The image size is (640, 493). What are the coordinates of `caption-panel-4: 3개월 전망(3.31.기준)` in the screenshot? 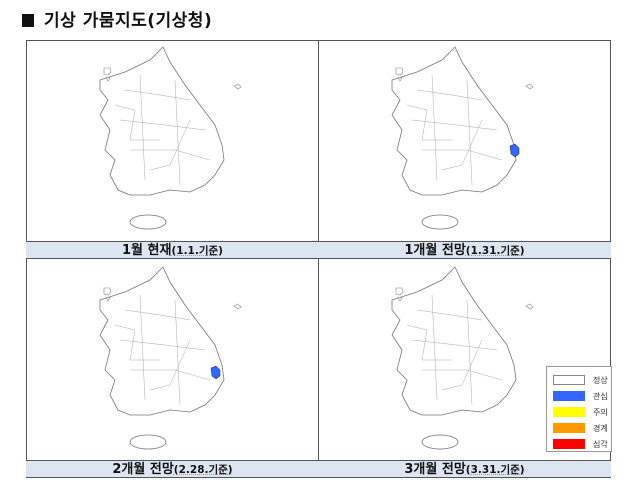 It's located at (464, 469).